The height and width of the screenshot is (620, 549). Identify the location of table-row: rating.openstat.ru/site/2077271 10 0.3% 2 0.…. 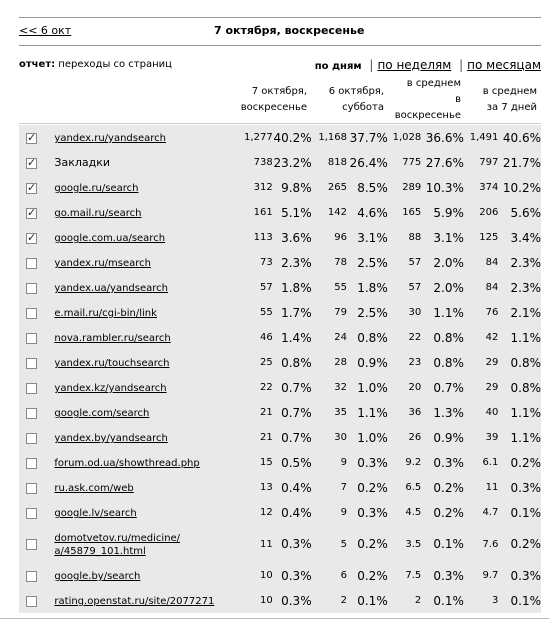
(280, 600).